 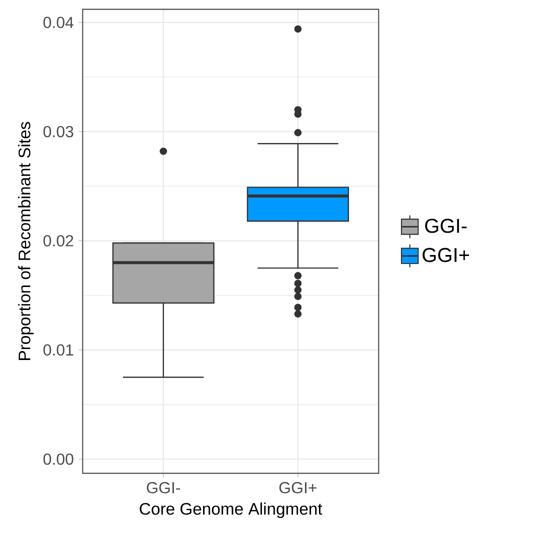 What do you see at coordinates (59, 22) in the screenshot?
I see `y-tick-label: 0.04` at bounding box center [59, 22].